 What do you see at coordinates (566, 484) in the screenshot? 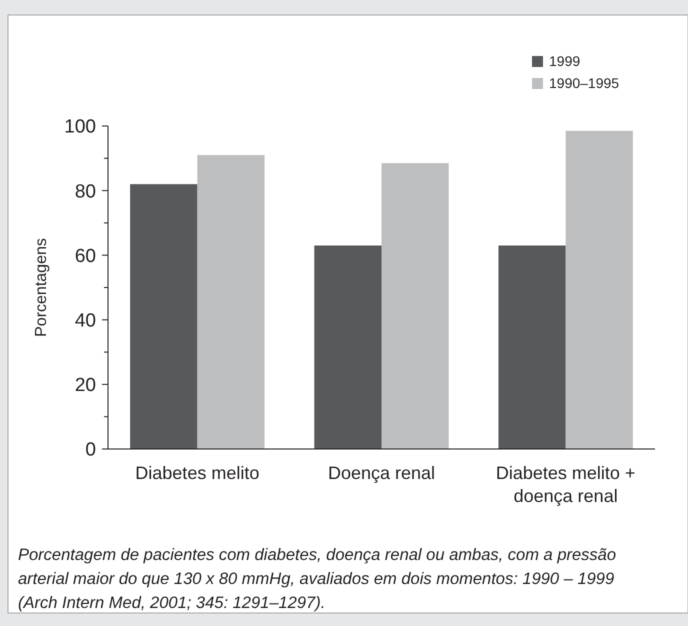
I see `x-tick-label: Diabetes melito + doença renal` at bounding box center [566, 484].